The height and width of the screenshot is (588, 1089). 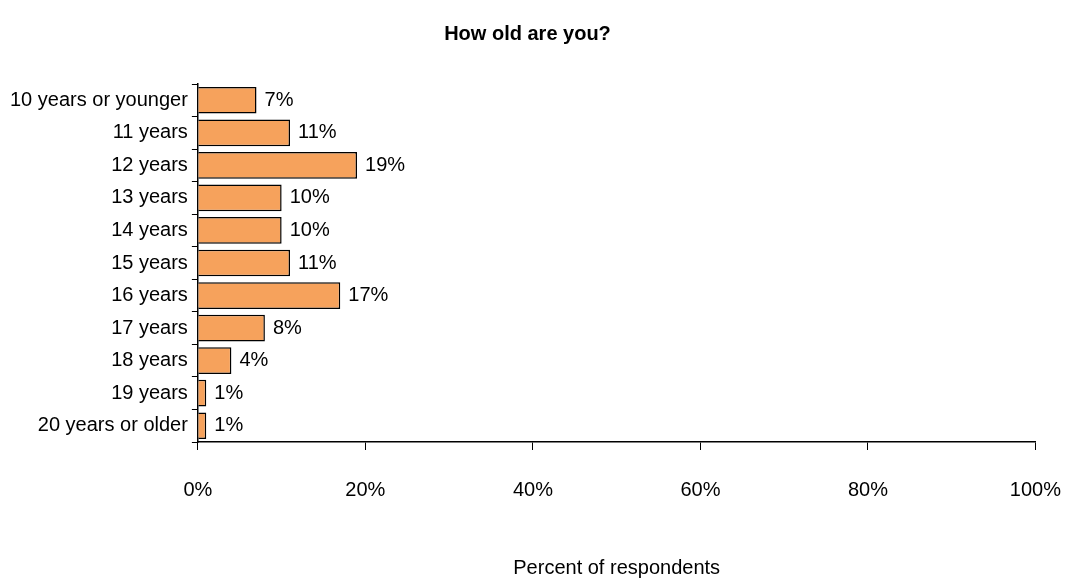 I want to click on y-tick-label: 18 years, so click(x=149, y=359).